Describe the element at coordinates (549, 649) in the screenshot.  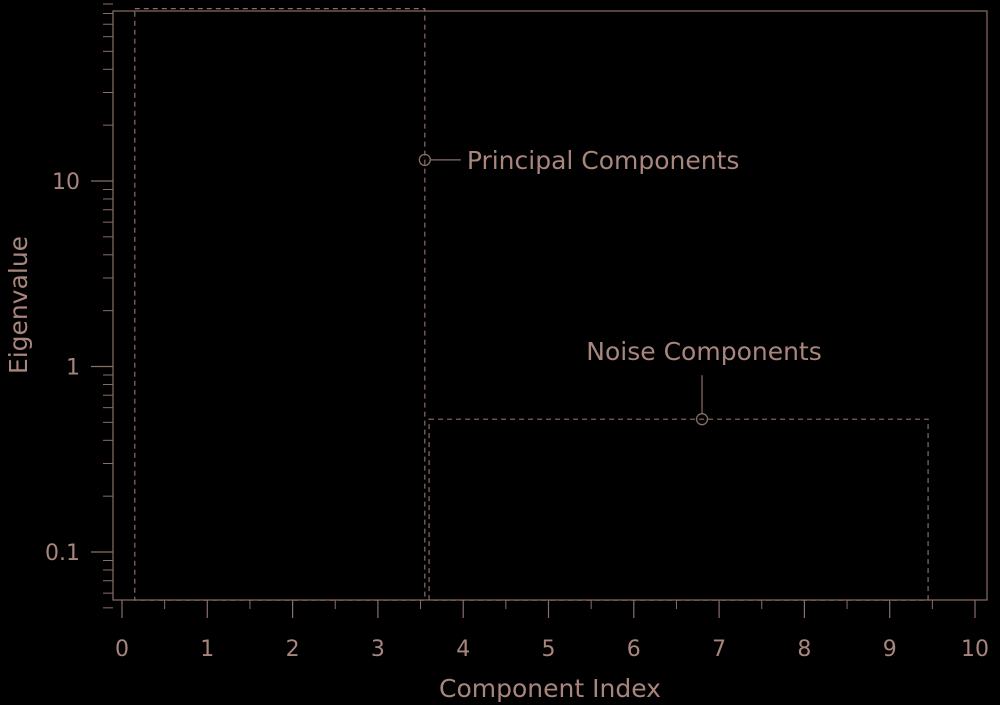
I see `x-tick-label-5: 5` at that location.